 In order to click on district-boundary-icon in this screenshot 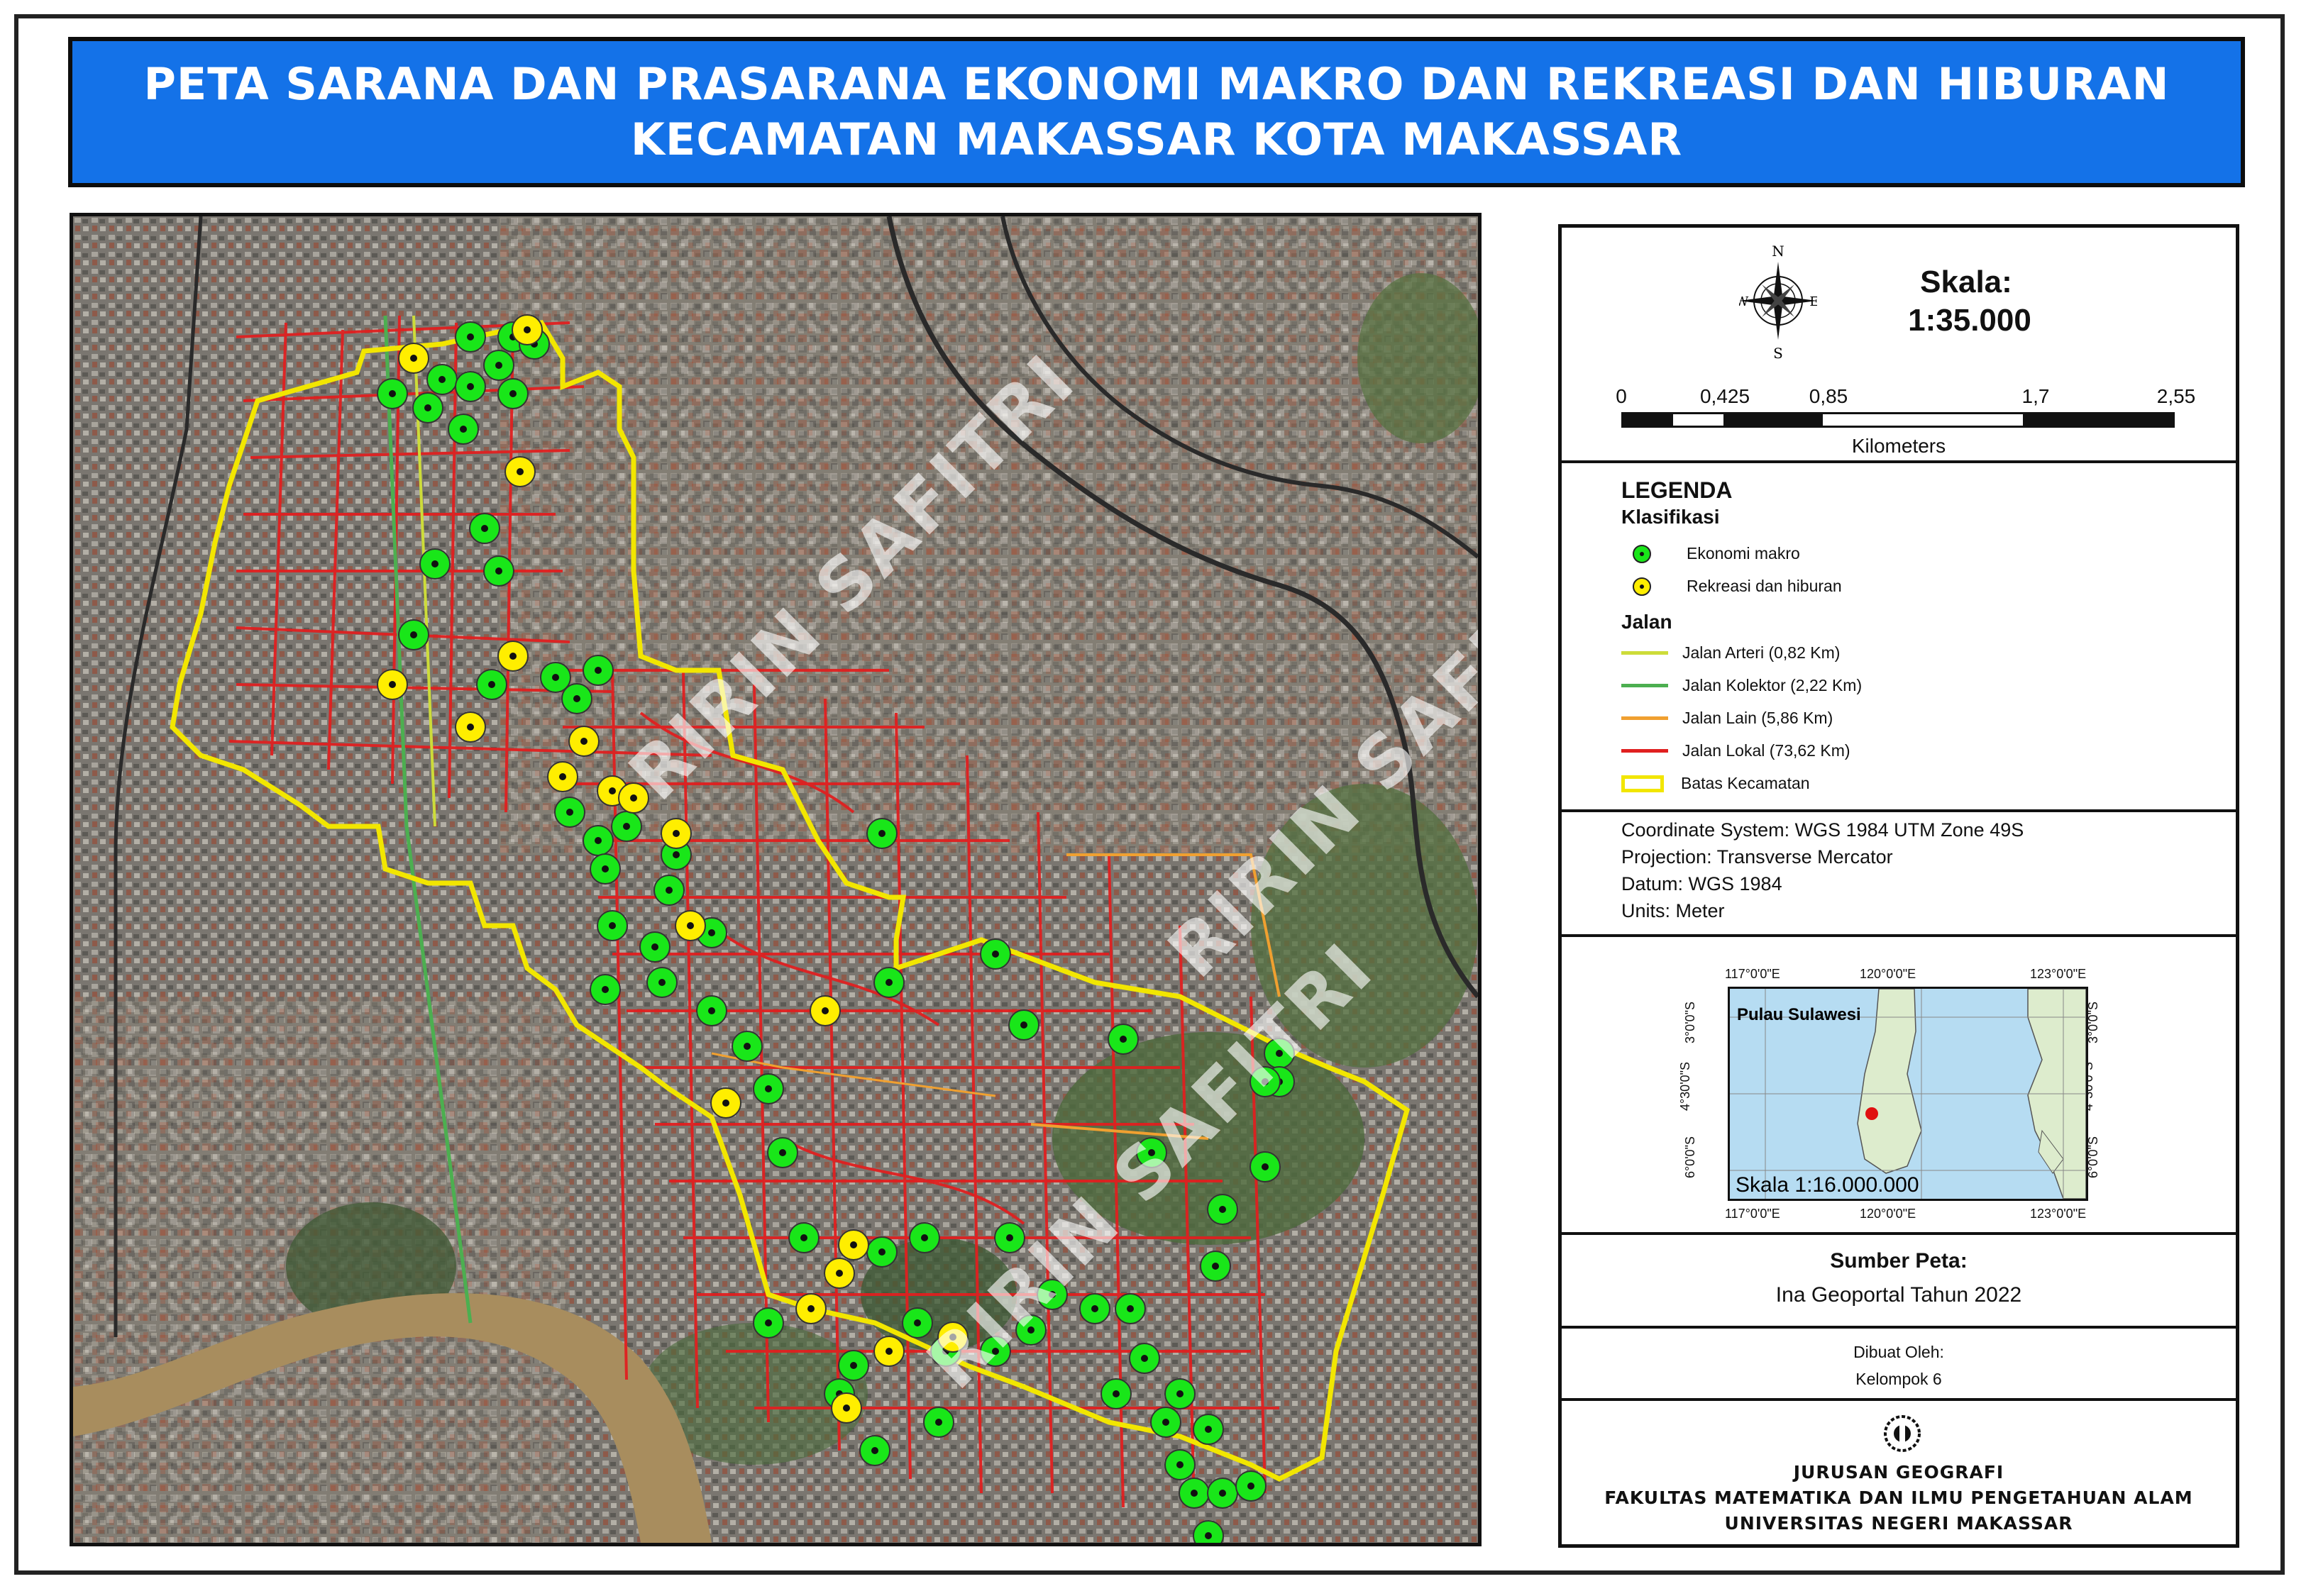, I will do `click(1643, 784)`.